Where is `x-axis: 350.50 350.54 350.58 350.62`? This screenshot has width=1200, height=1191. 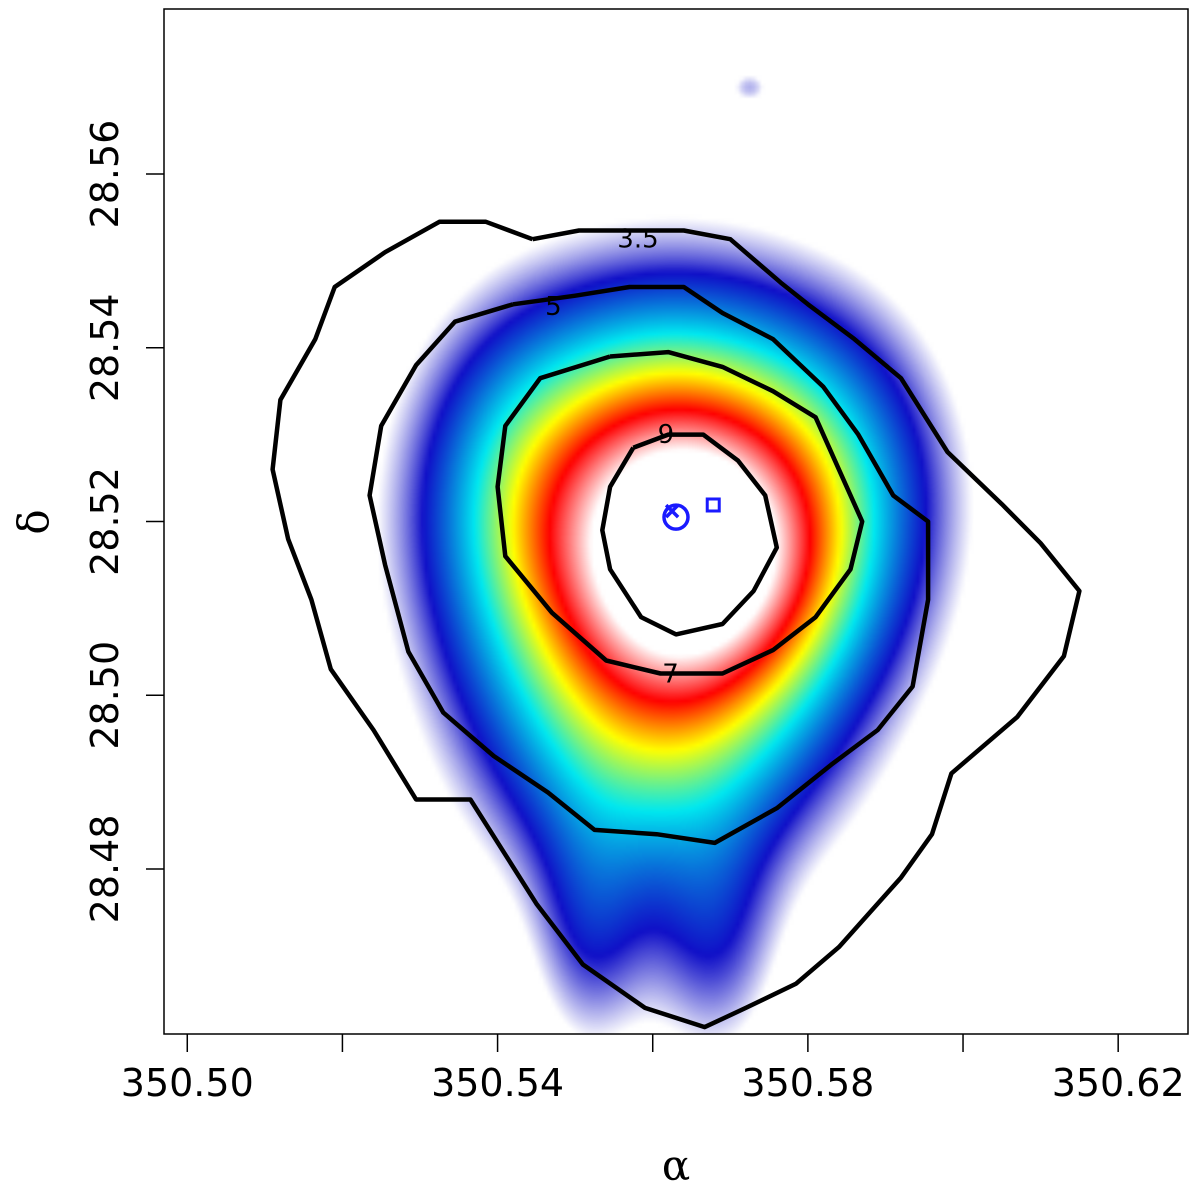 x-axis: 350.50 350.54 350.58 350.62 is located at coordinates (653, 1069).